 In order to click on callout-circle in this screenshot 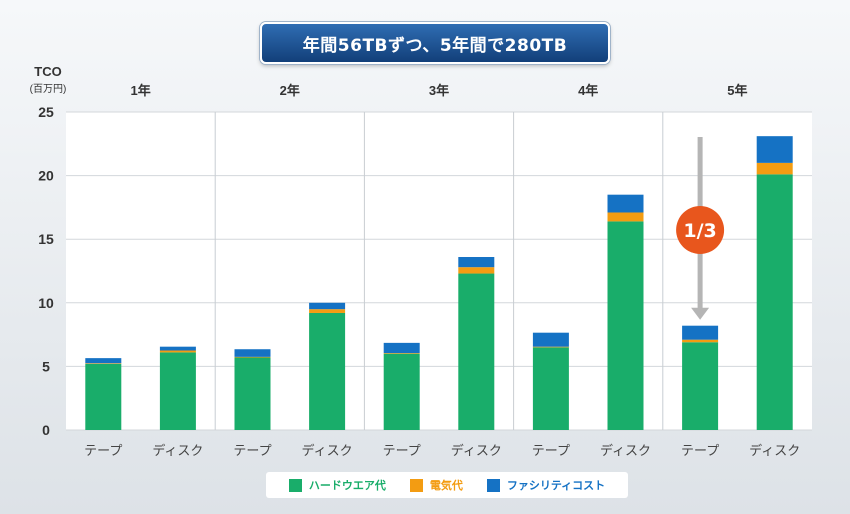, I will do `click(700, 230)`.